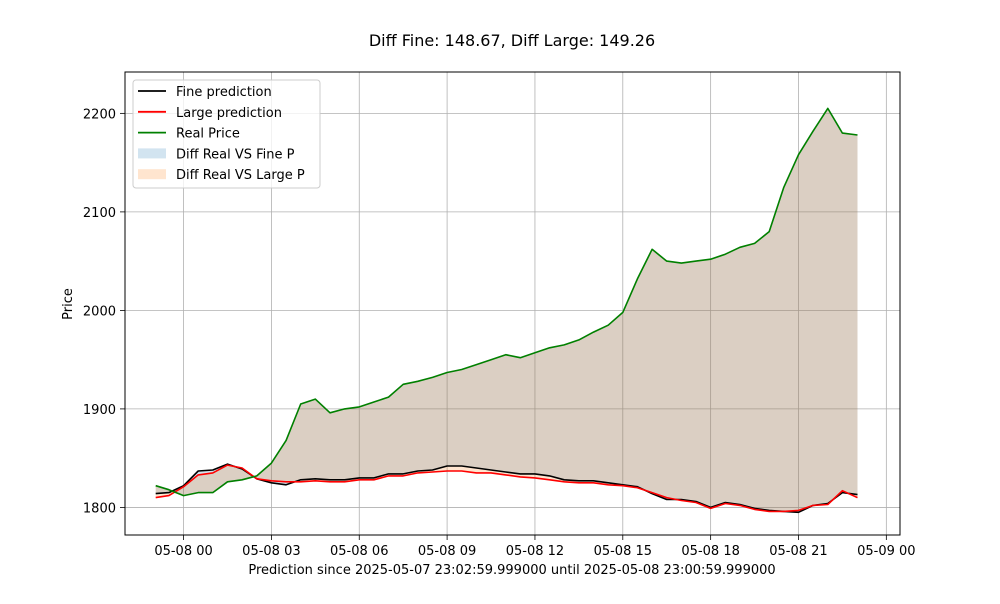 The height and width of the screenshot is (604, 1000). Describe the element at coordinates (886, 551) in the screenshot. I see `x-tick-label: 05-09 00` at that location.